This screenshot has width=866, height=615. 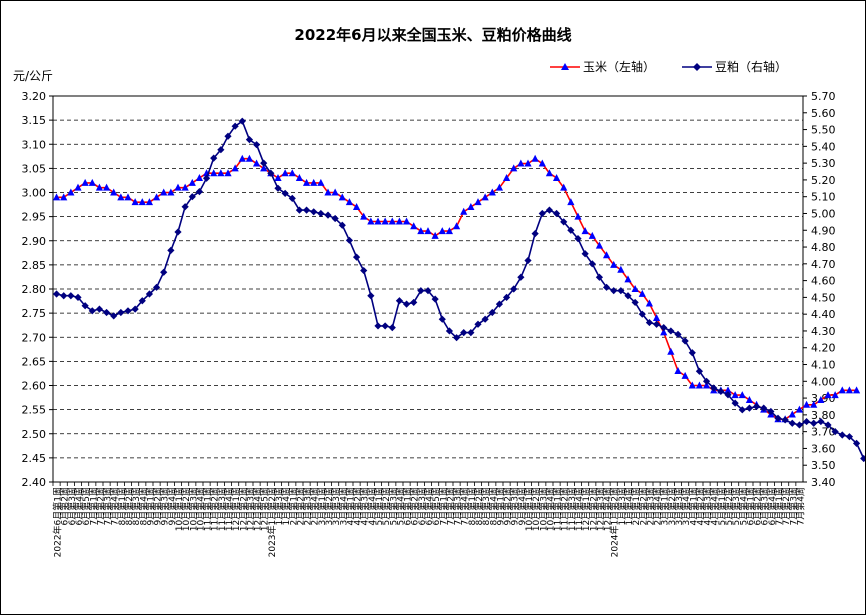 I want to click on x-tick-label: 12月第3周, so click(x=600, y=509).